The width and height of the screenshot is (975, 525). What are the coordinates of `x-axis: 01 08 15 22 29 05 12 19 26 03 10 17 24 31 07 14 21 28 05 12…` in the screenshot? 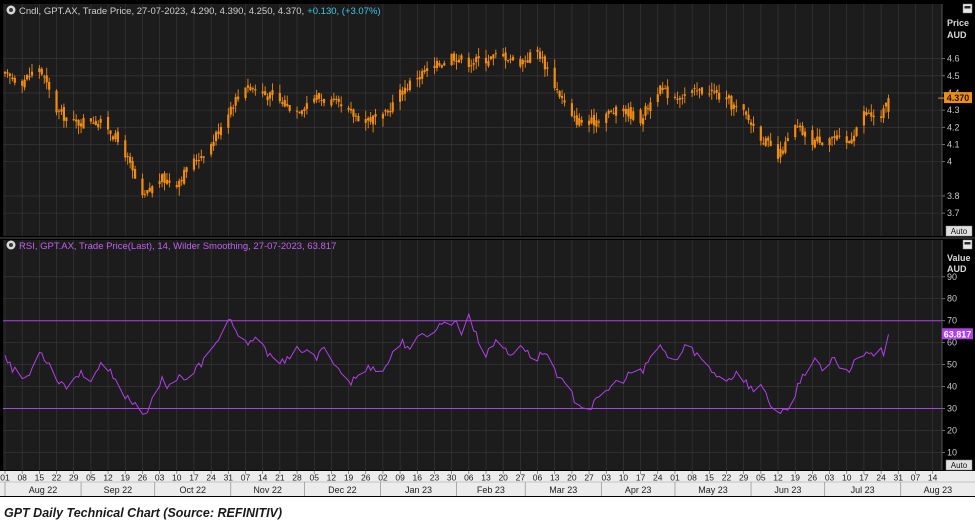 It's located at (487, 483).